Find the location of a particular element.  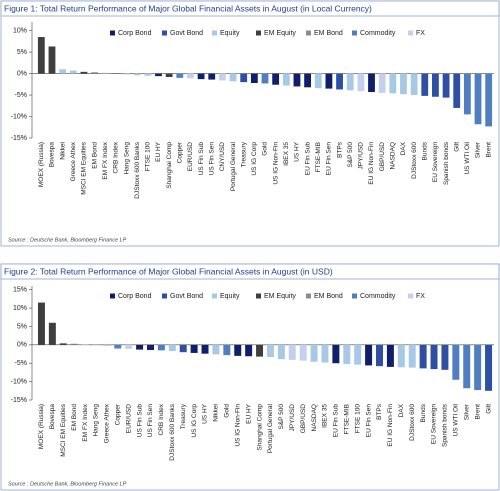

legend-label: Equity is located at coordinates (230, 296).